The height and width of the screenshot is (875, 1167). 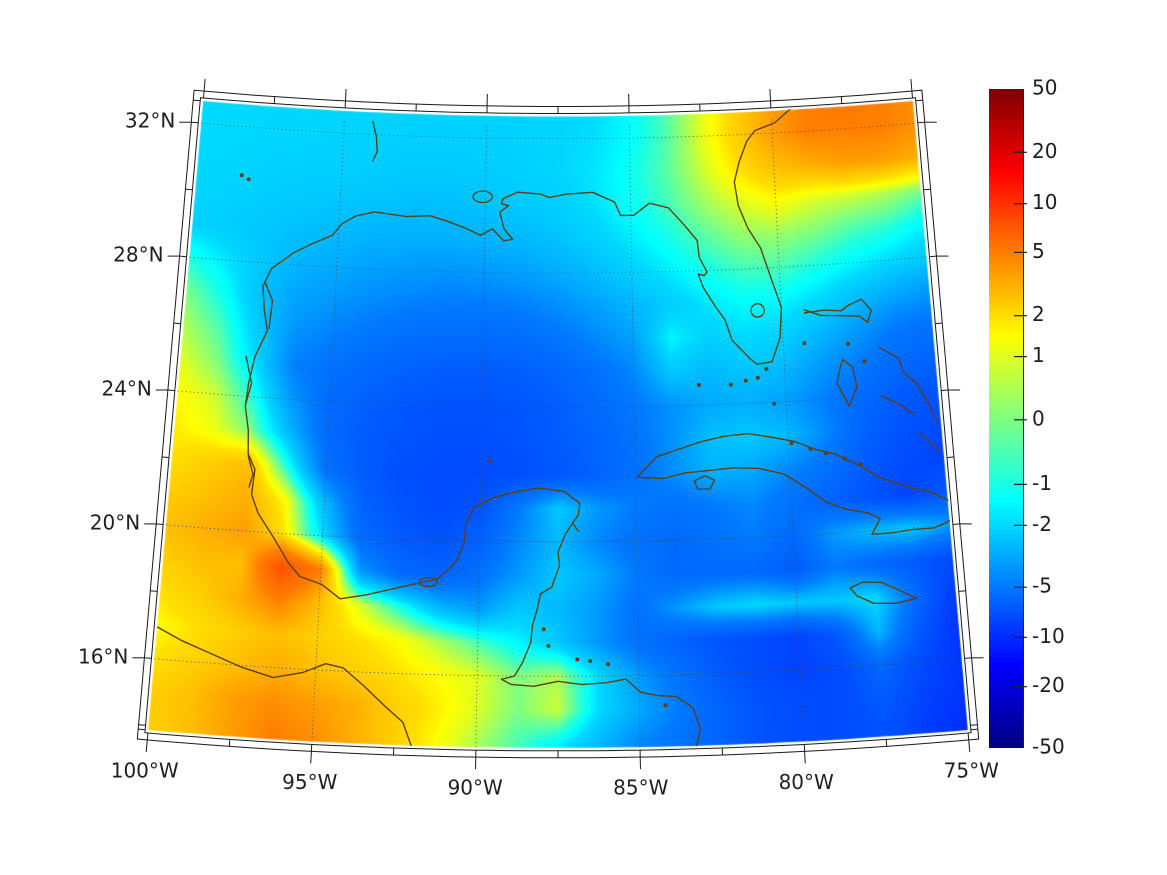 I want to click on coastline-cuba, so click(x=796, y=483).